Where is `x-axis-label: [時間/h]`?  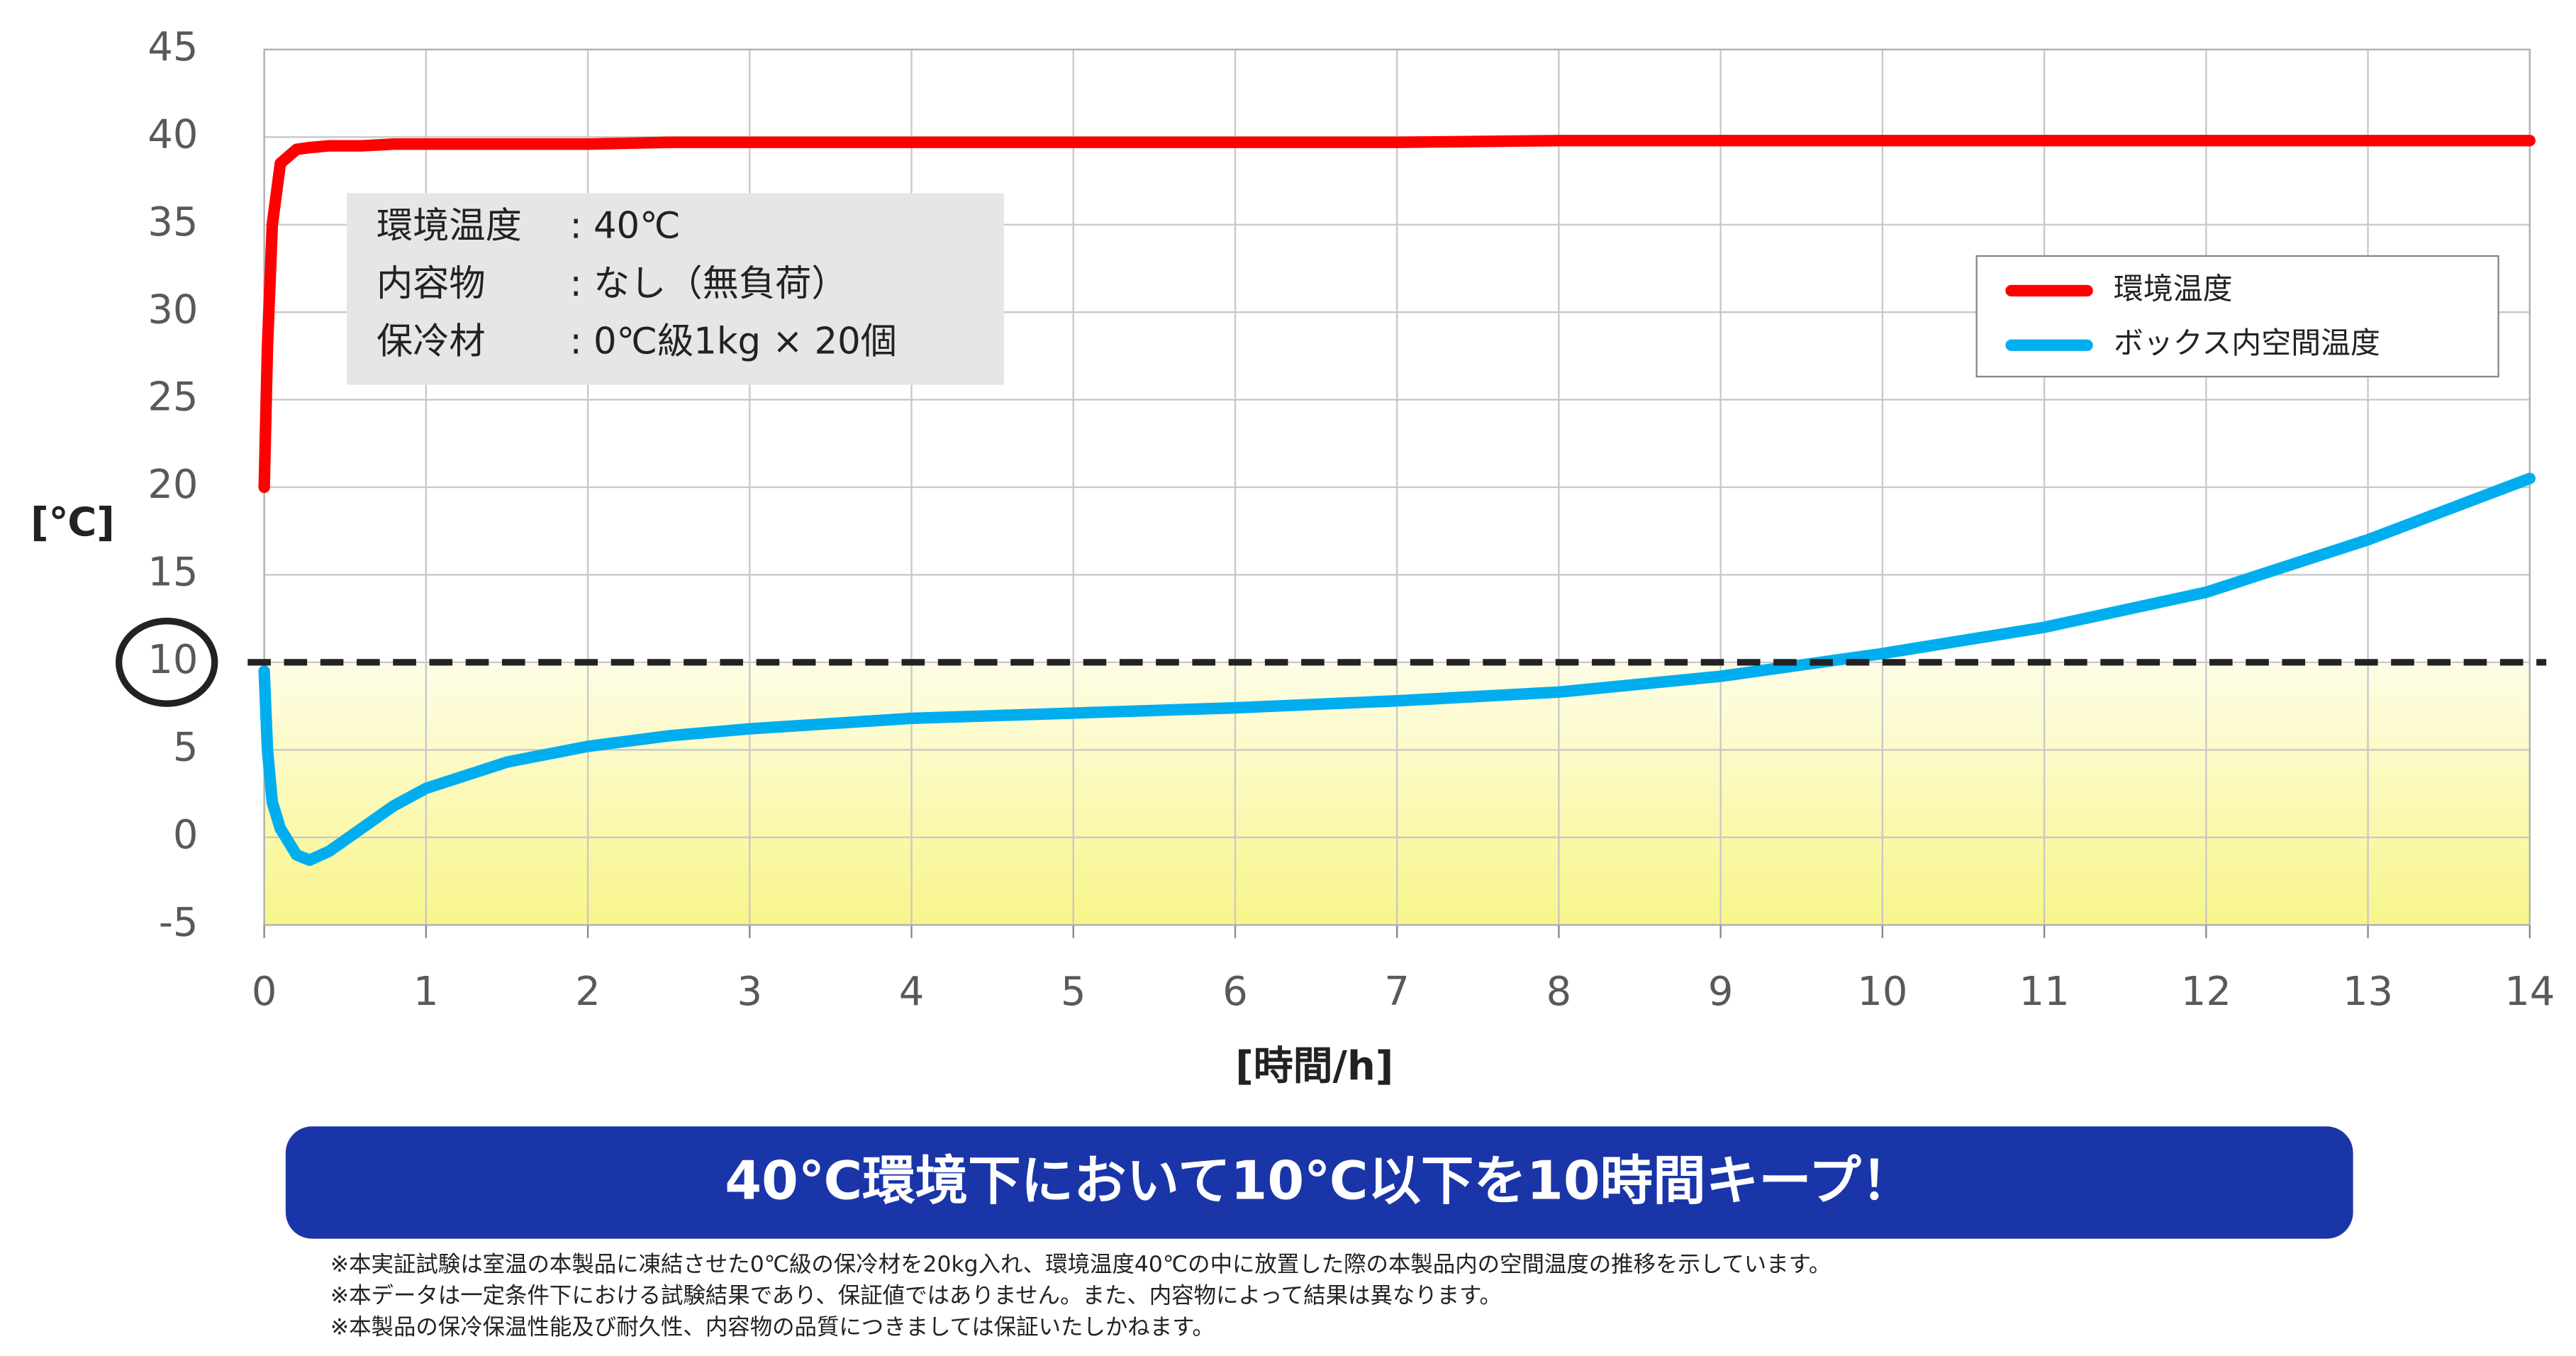
x-axis-label: [時間/h] is located at coordinates (1314, 1066).